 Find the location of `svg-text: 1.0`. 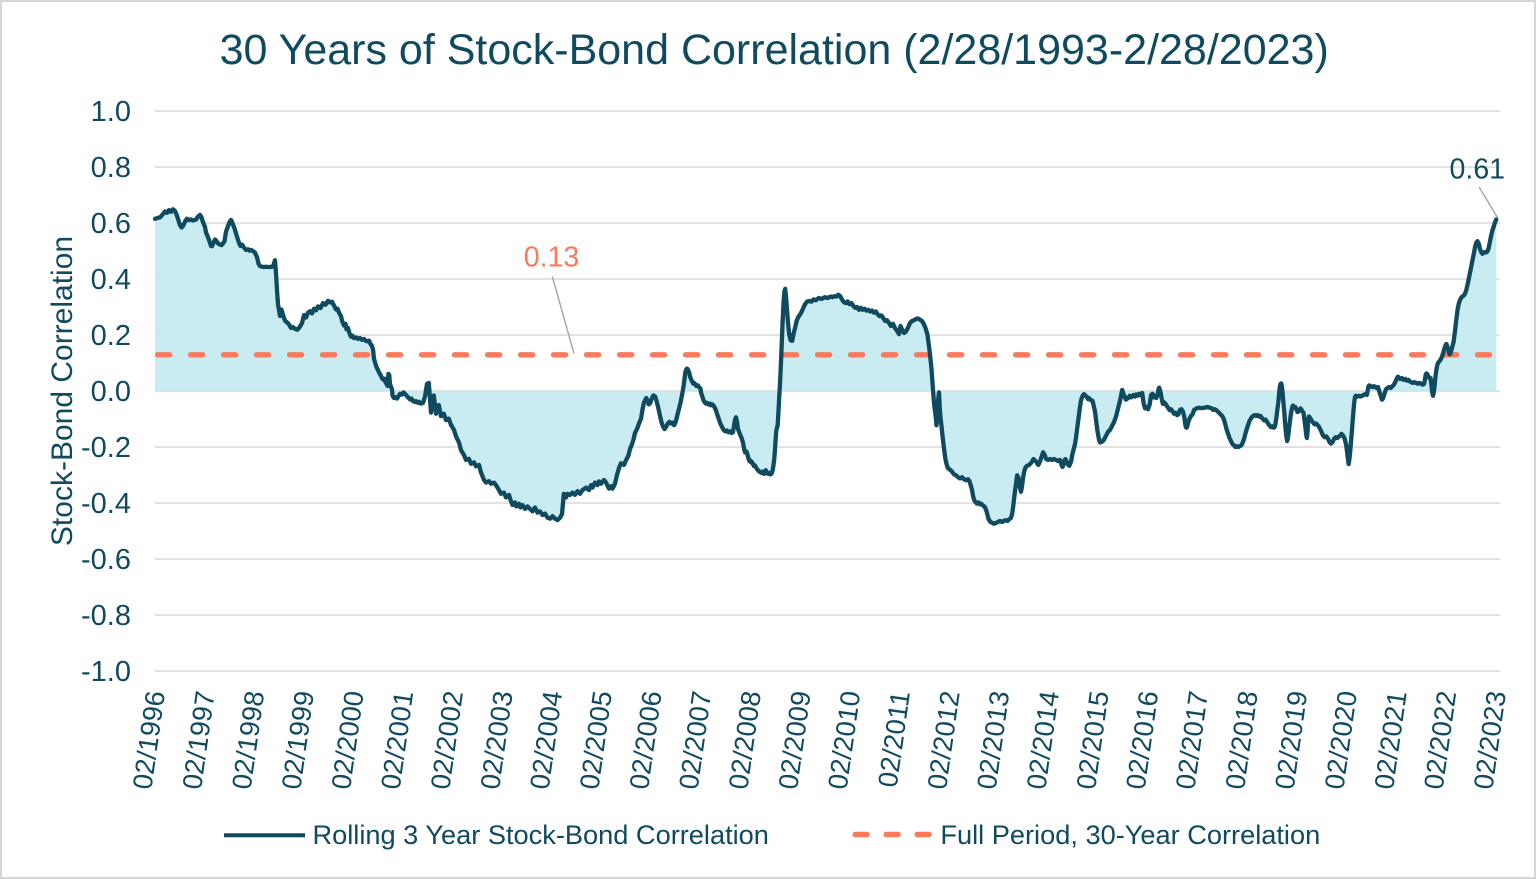

svg-text: 1.0 is located at coordinates (111, 112).